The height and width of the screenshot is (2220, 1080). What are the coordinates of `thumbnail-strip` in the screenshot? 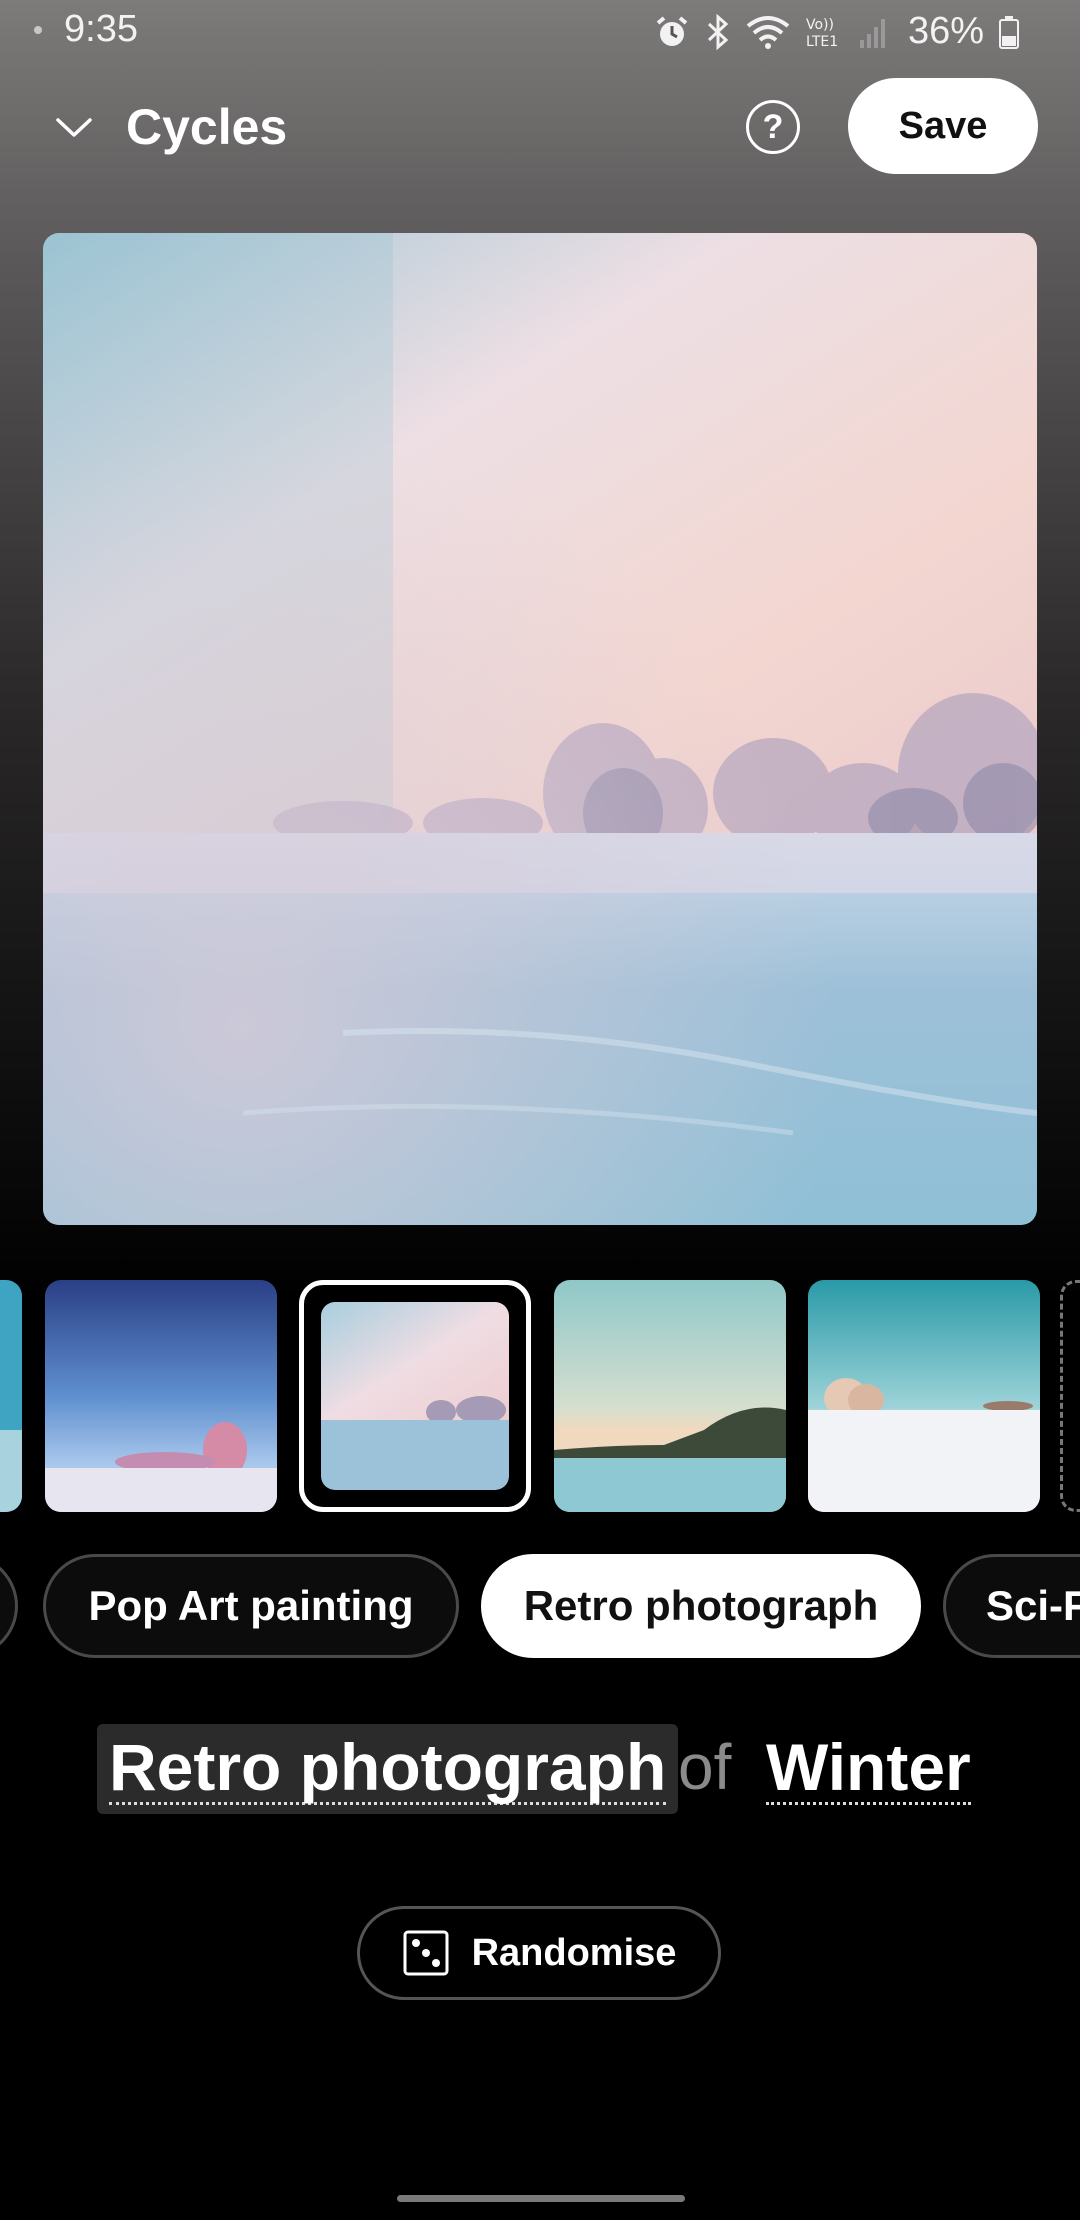 It's located at (540, 1395).